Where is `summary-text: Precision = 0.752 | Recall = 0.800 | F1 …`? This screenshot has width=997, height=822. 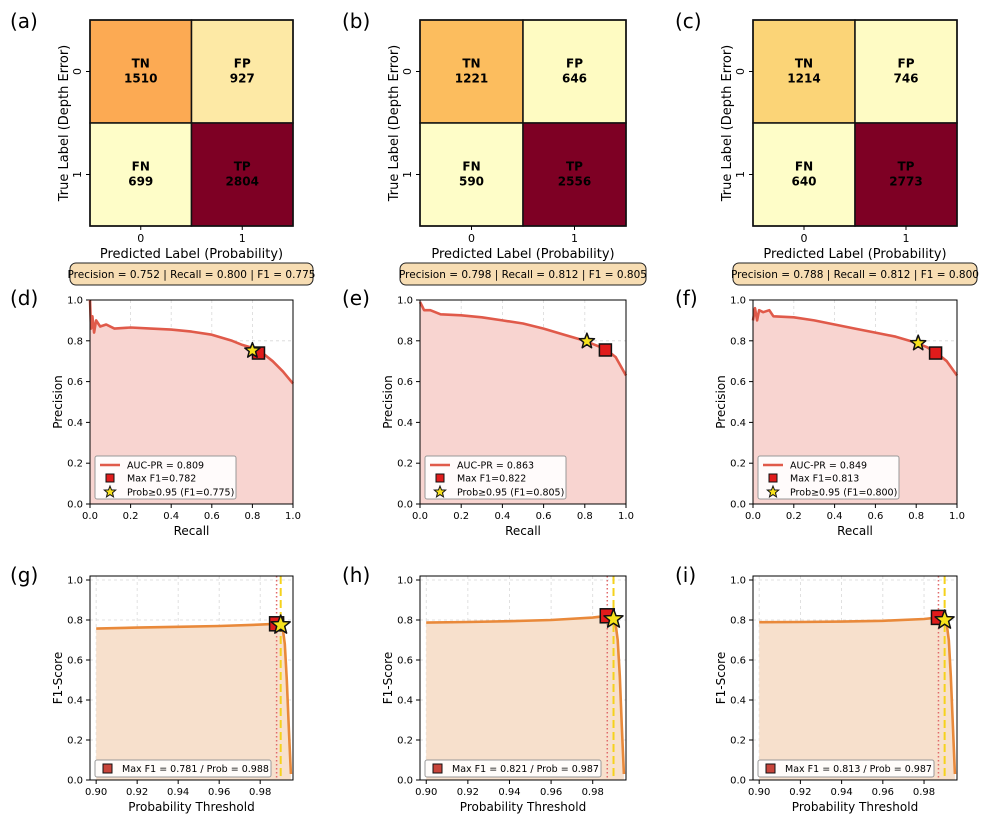 summary-text: Precision = 0.752 | Recall = 0.800 | F1 … is located at coordinates (192, 275).